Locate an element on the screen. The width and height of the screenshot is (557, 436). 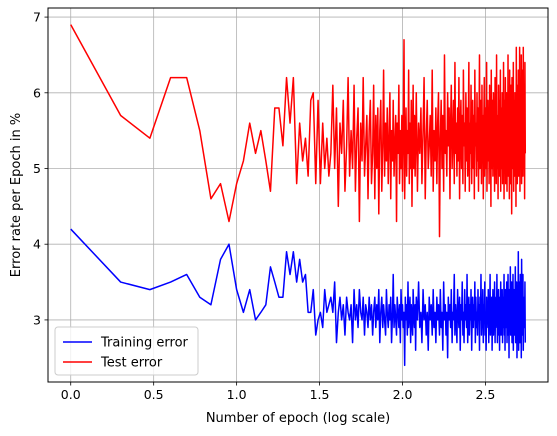
legend: Training error Test error is located at coordinates (126, 351).